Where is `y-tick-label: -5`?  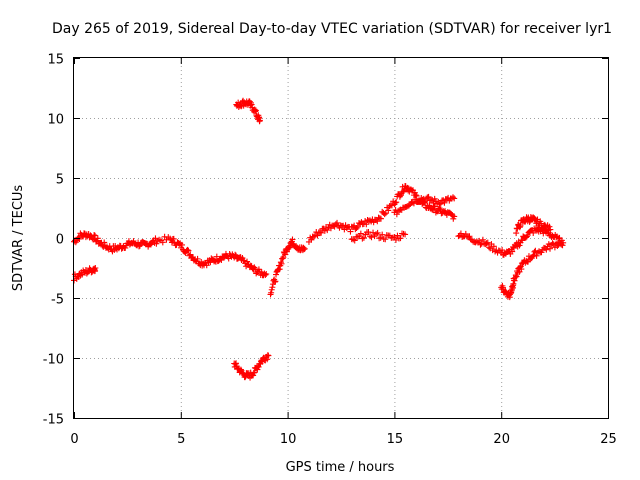 y-tick-label: -5 is located at coordinates (57, 300).